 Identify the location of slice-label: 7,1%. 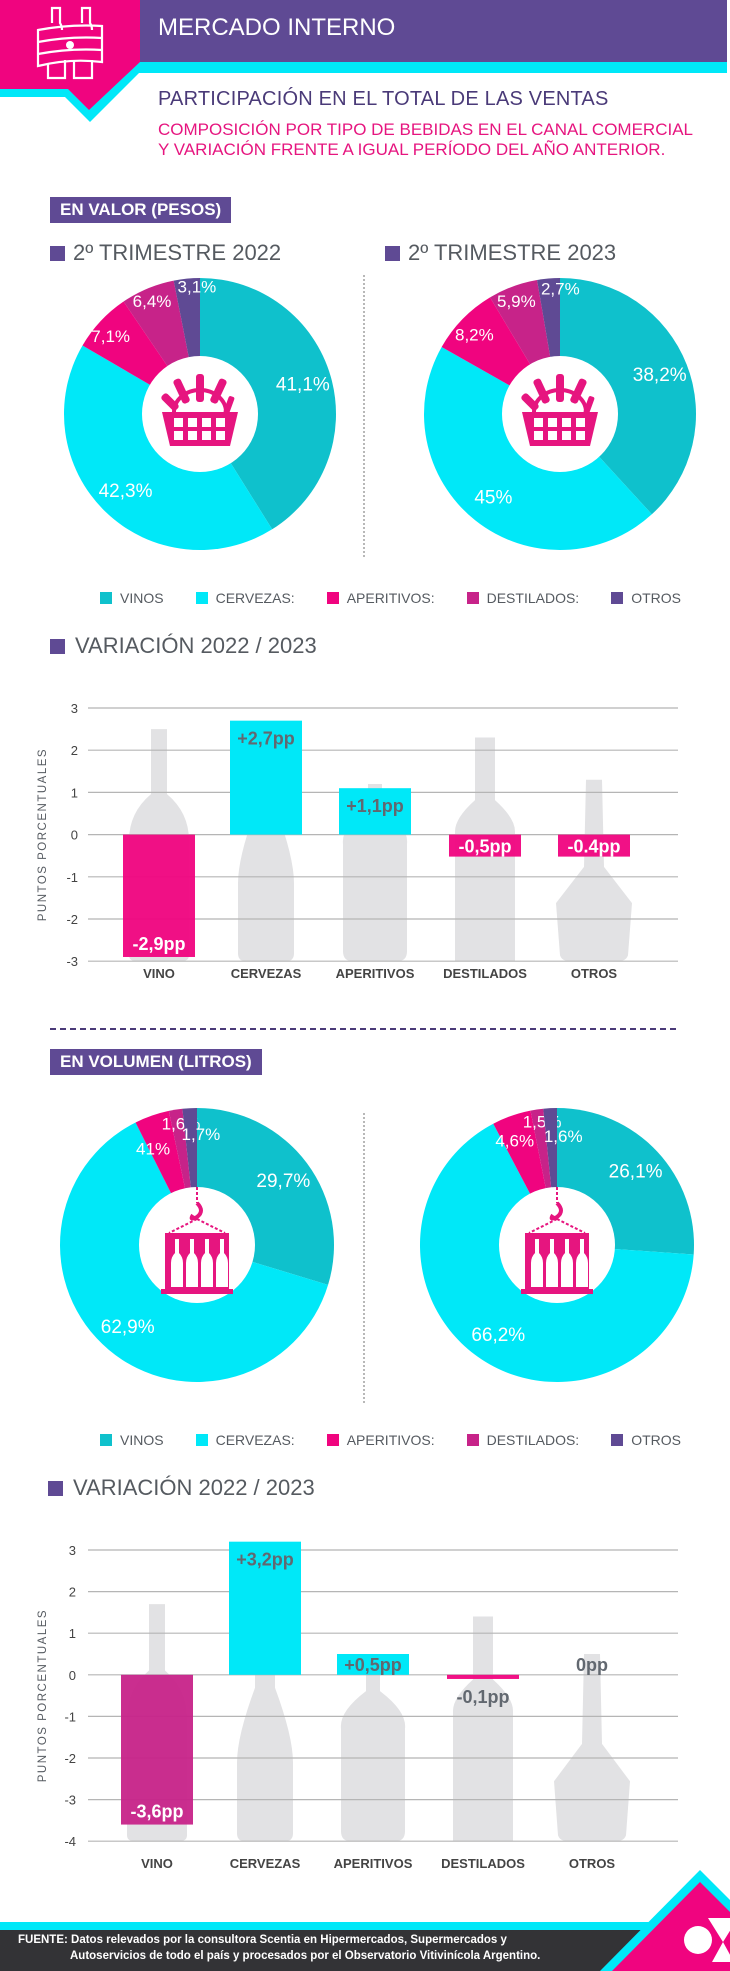
(110, 336).